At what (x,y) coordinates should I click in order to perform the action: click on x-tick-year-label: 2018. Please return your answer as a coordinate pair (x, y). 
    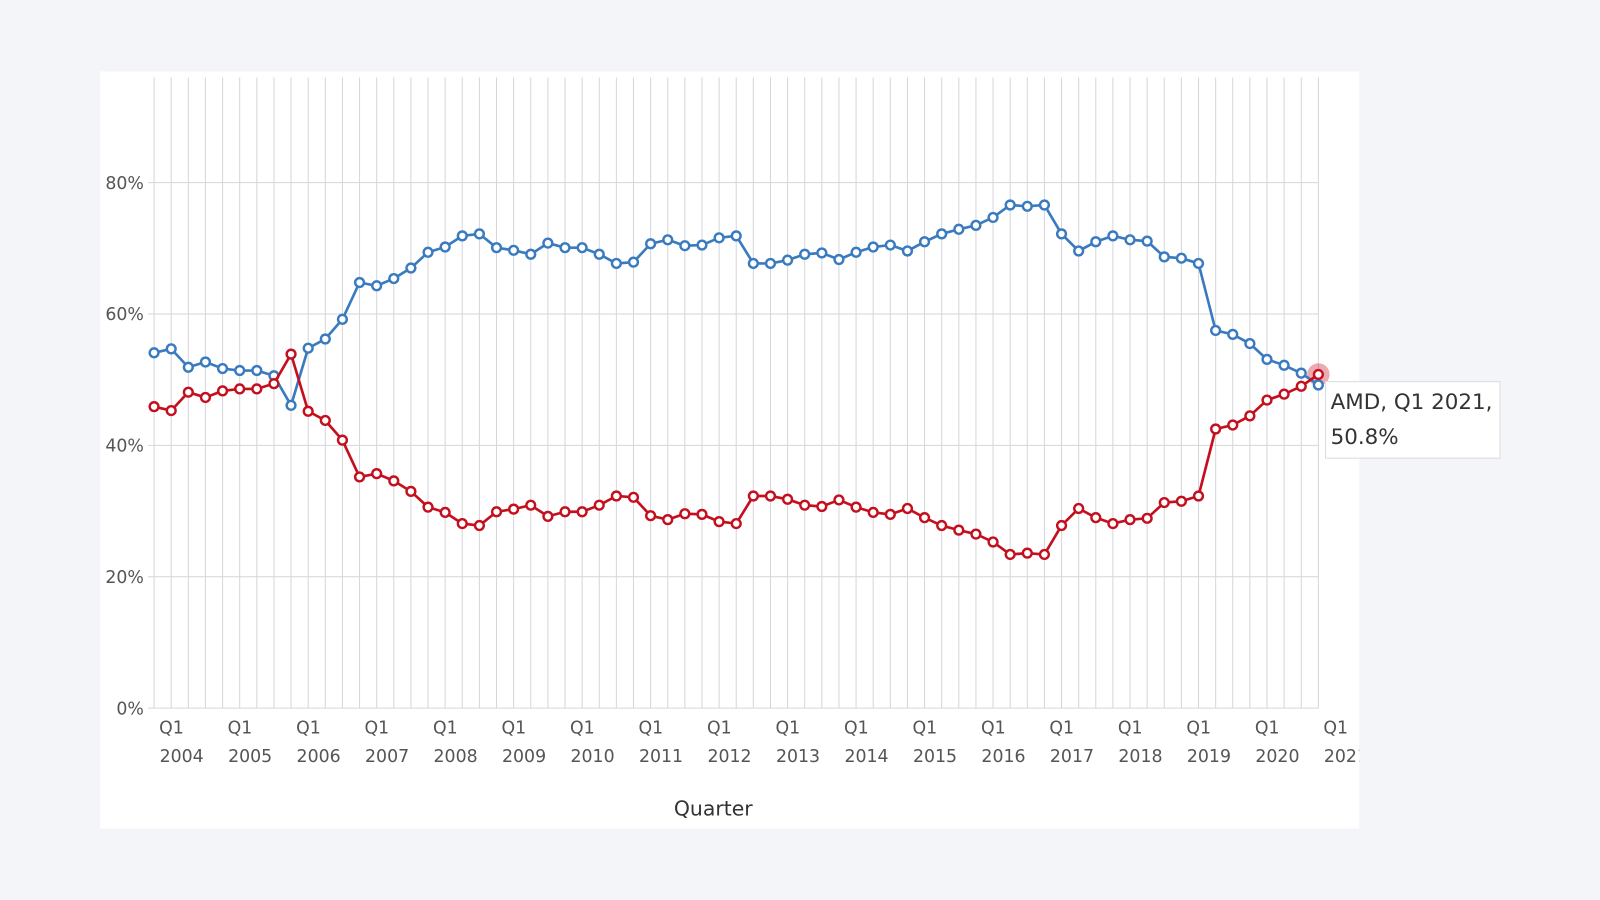
    Looking at the image, I should click on (1140, 757).